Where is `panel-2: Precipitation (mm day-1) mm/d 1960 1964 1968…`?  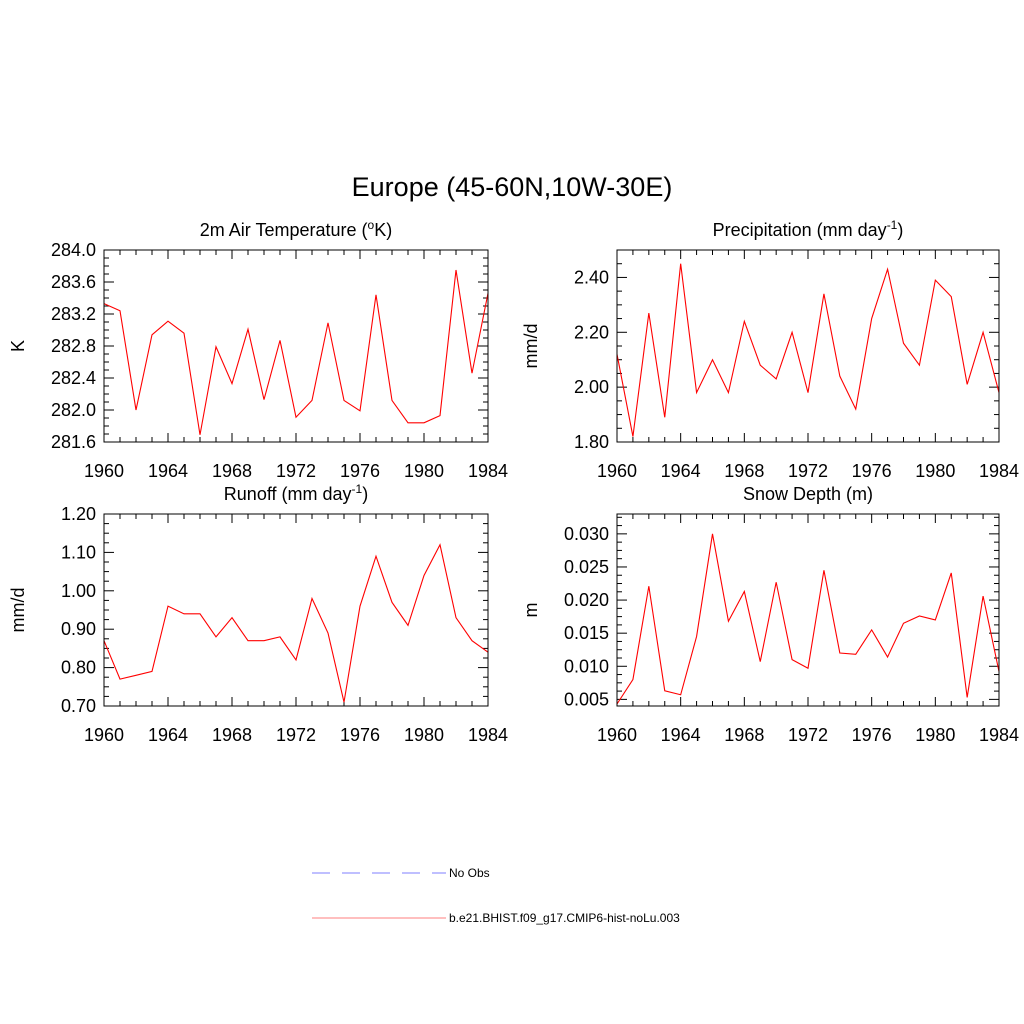 panel-2: Precipitation (mm day-1) mm/d 1960 1964 1968… is located at coordinates (770, 349).